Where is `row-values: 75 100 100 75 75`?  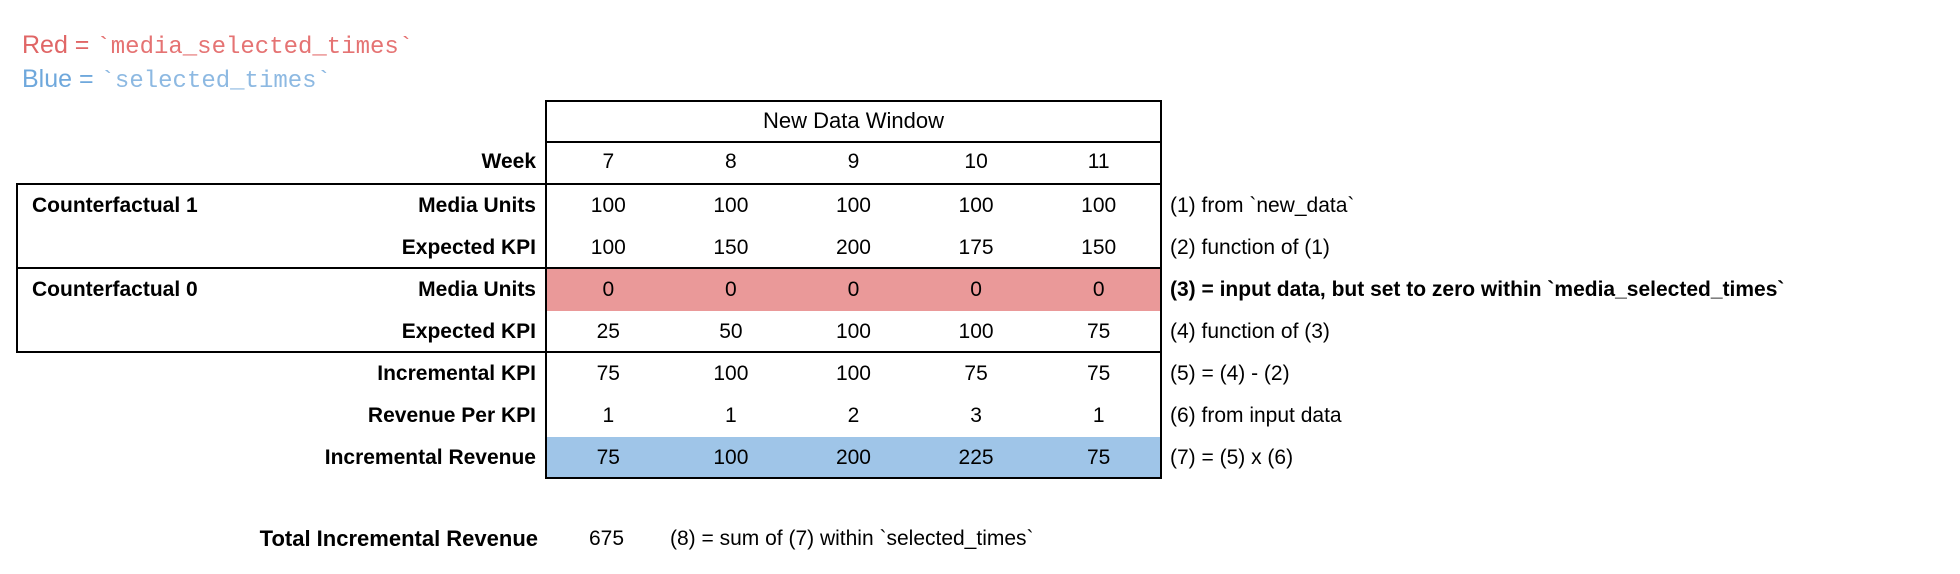
row-values: 75 100 100 75 75 is located at coordinates (853, 374).